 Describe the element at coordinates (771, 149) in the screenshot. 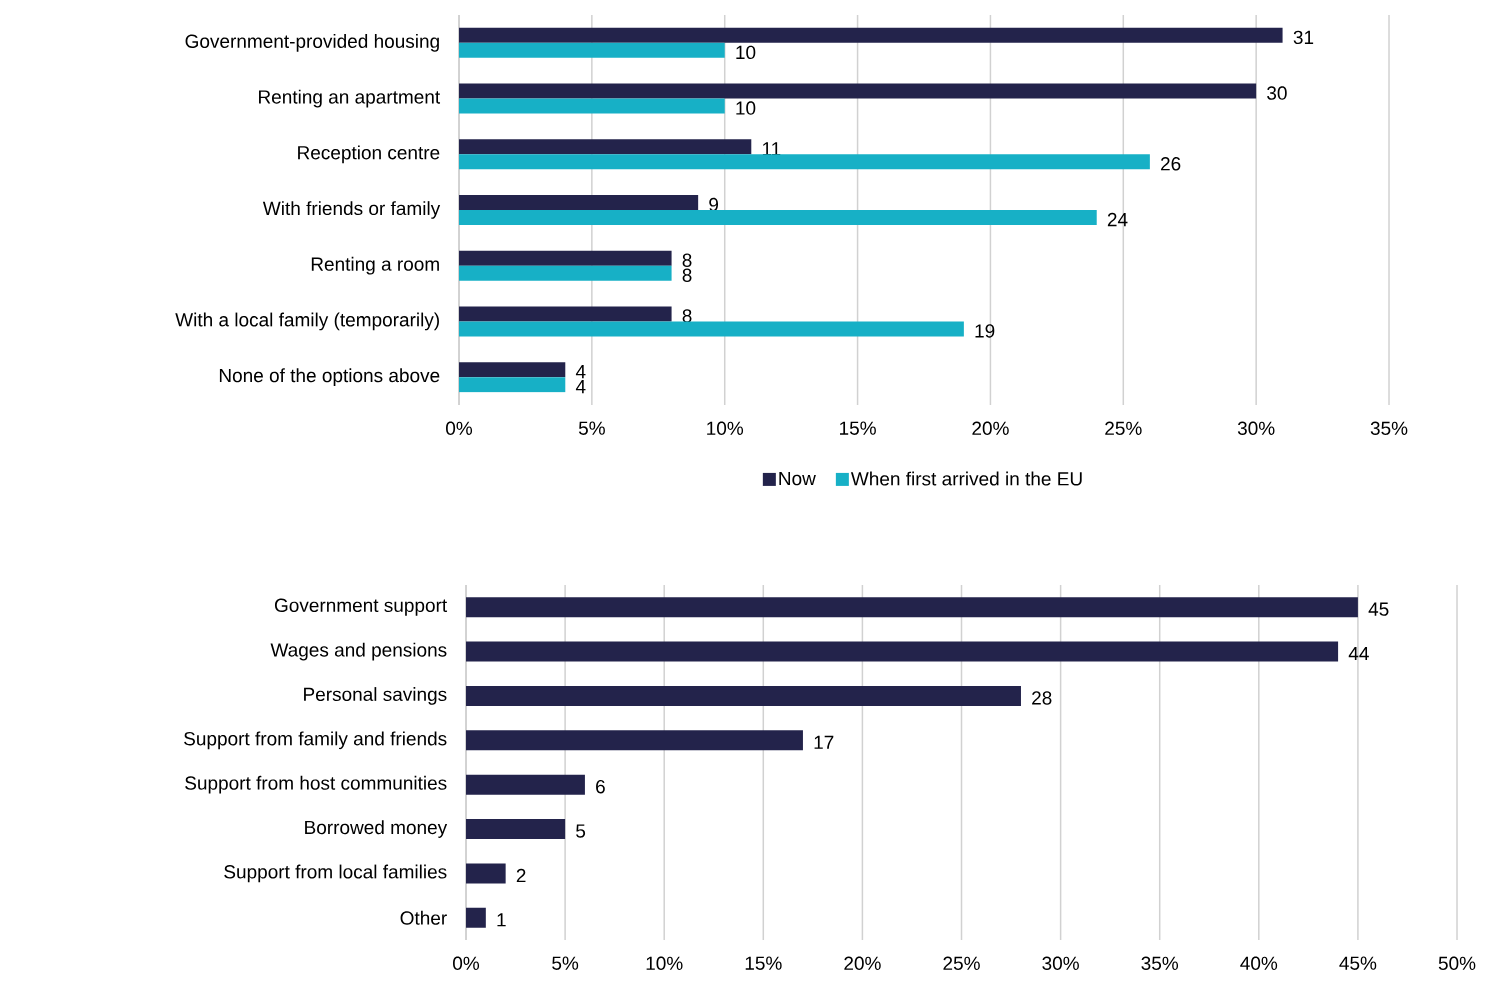

I see `data-label: 11` at that location.